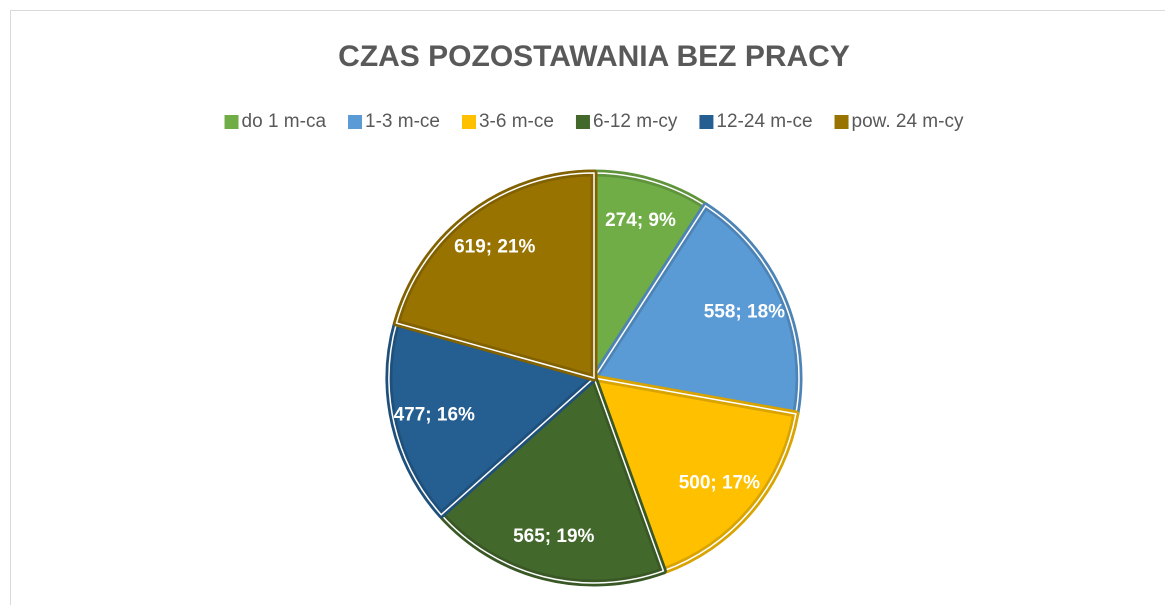 The width and height of the screenshot is (1165, 610). What do you see at coordinates (908, 121) in the screenshot?
I see `legend-label: pow. 24 m-cy` at bounding box center [908, 121].